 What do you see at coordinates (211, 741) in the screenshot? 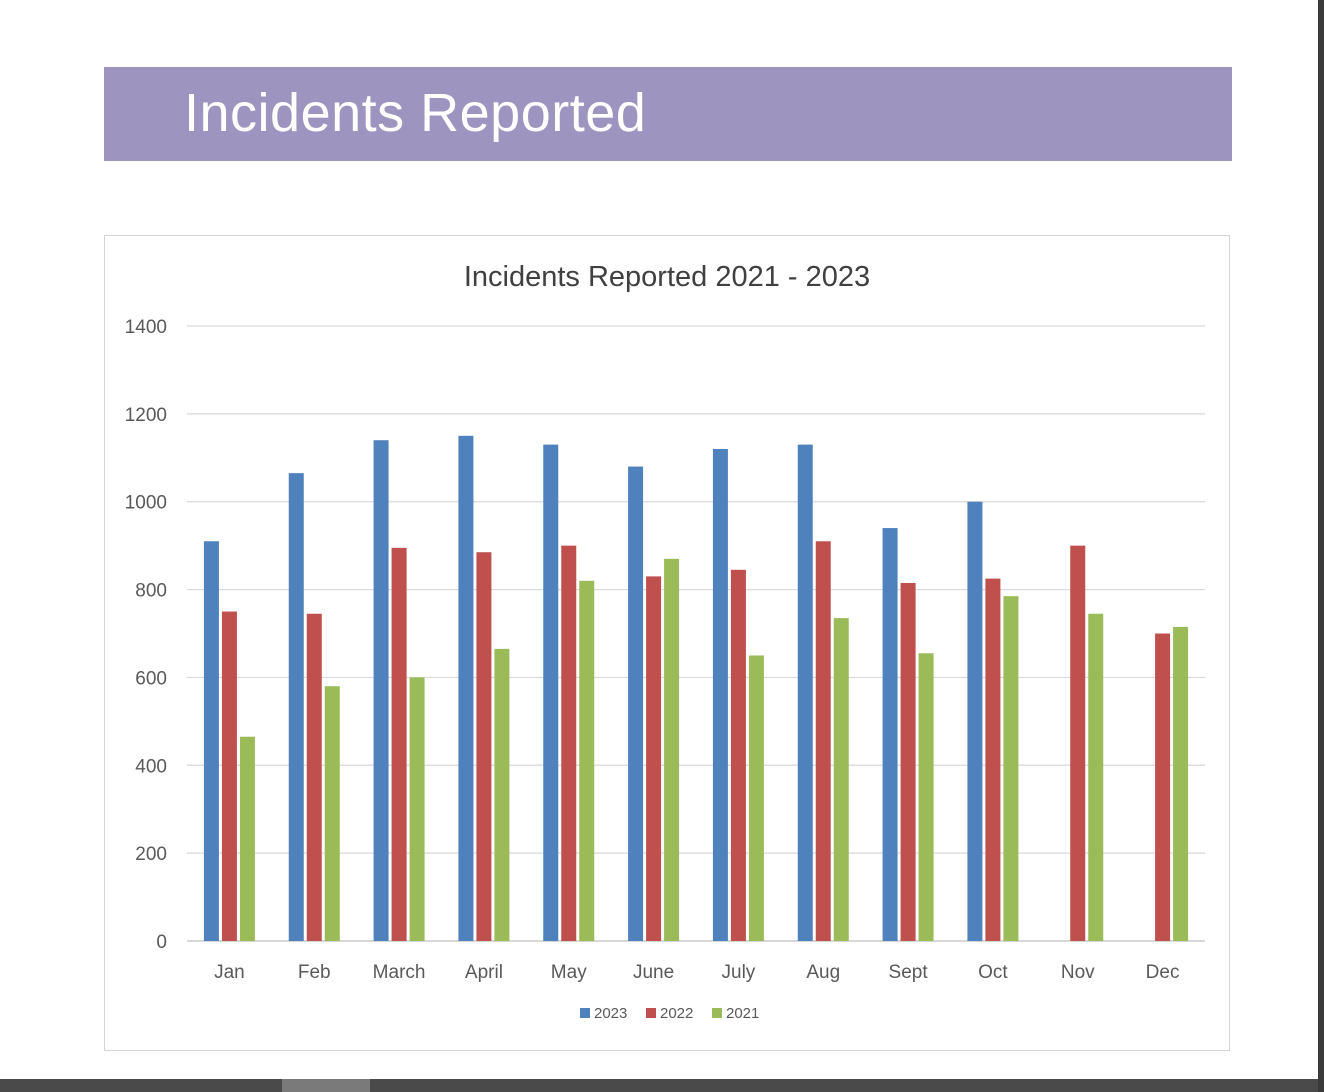
I see `bar-2023-Jan` at bounding box center [211, 741].